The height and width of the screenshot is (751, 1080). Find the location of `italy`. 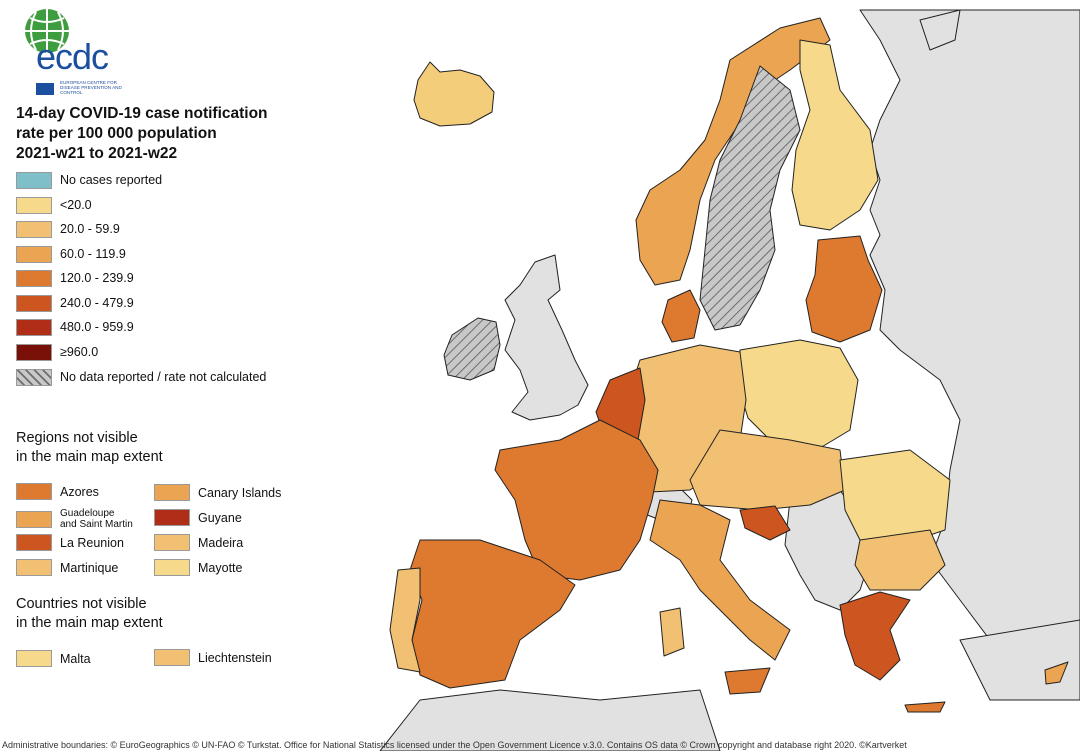

italy is located at coordinates (720, 580).